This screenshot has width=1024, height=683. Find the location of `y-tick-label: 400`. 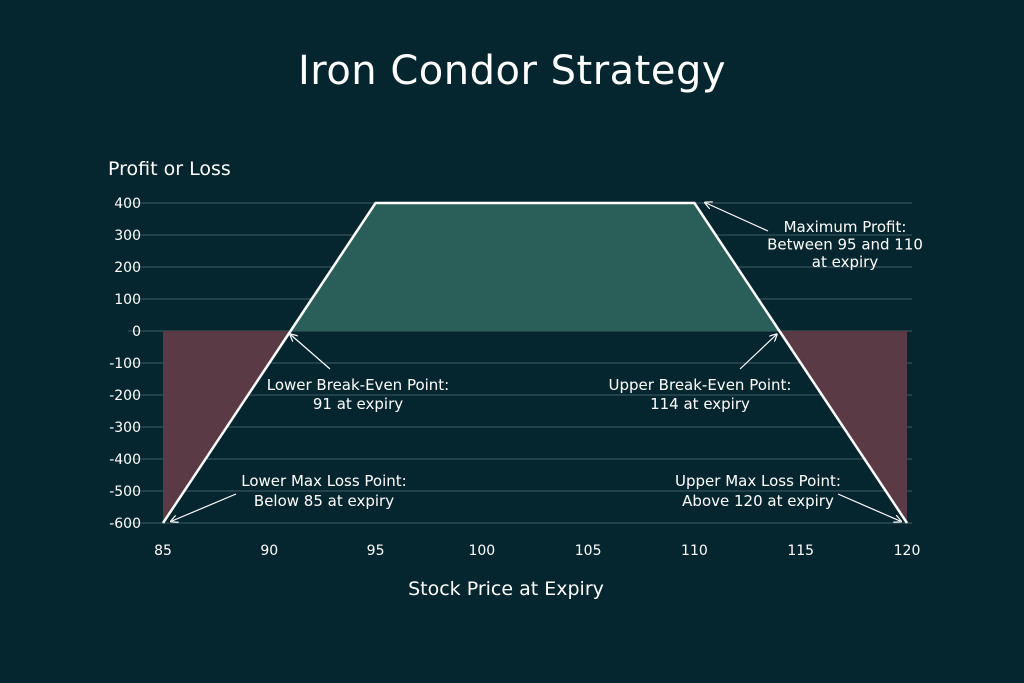

y-tick-label: 400 is located at coordinates (127, 204).